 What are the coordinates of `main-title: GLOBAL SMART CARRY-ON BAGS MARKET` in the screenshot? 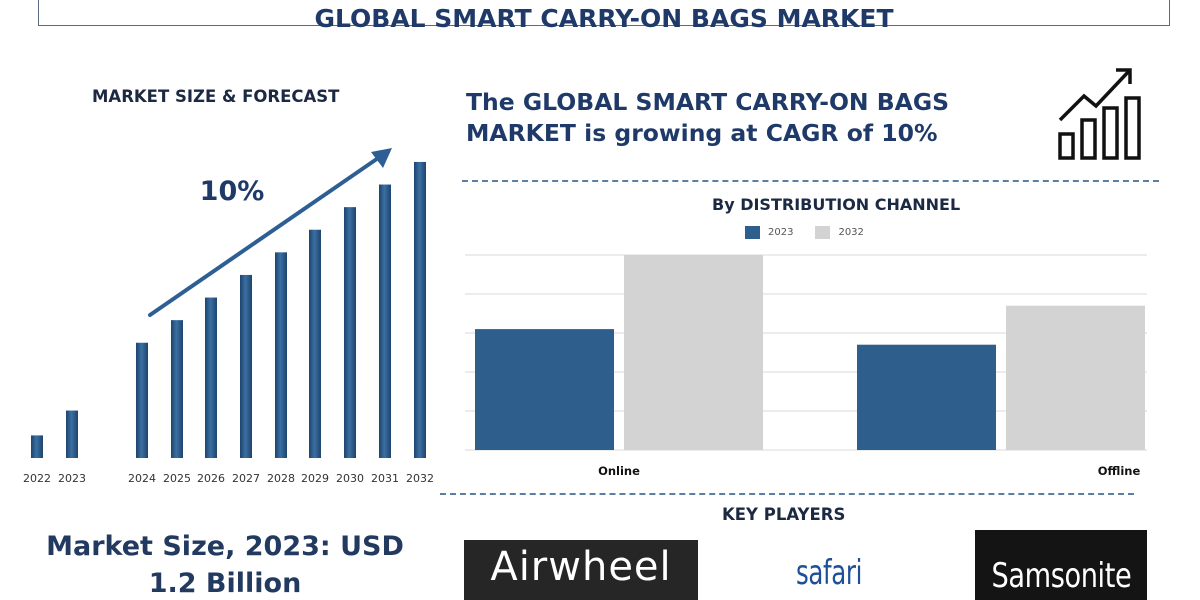 It's located at (604, 18).